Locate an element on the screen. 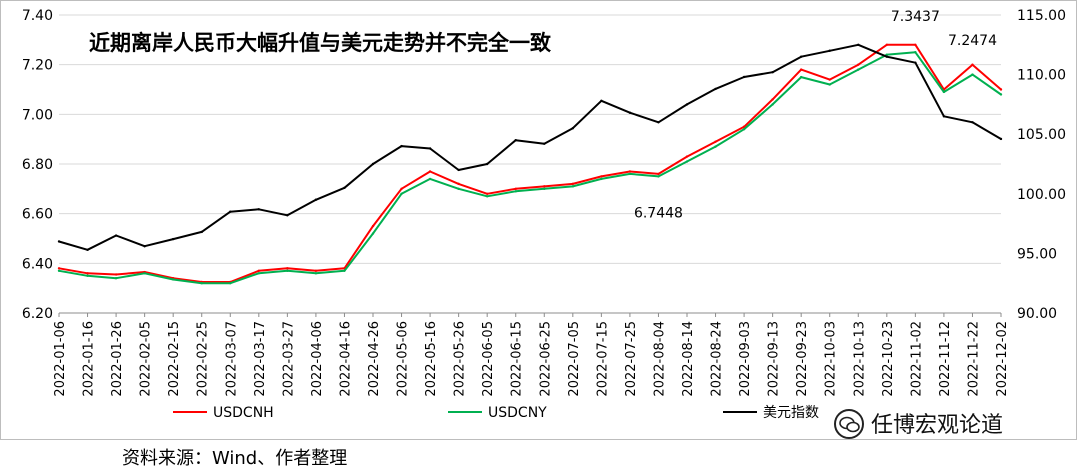 This screenshot has width=1077, height=470. x-tick-label: 2022-11-12 is located at coordinates (945, 359).